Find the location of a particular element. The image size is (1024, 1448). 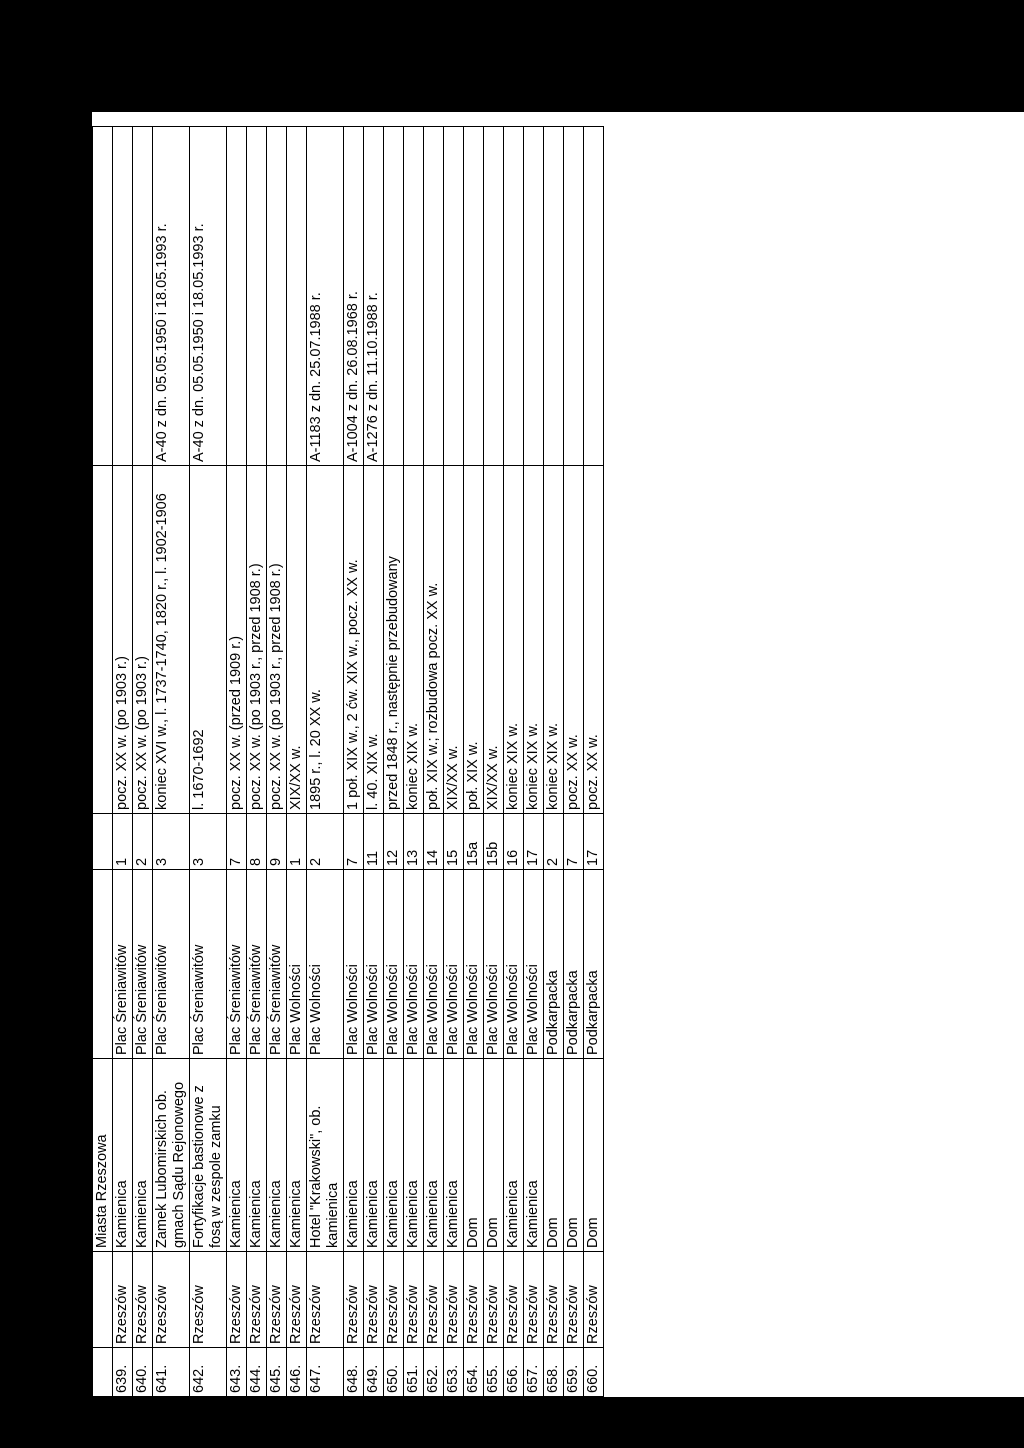

row-number: 650. is located at coordinates (393, 1372).